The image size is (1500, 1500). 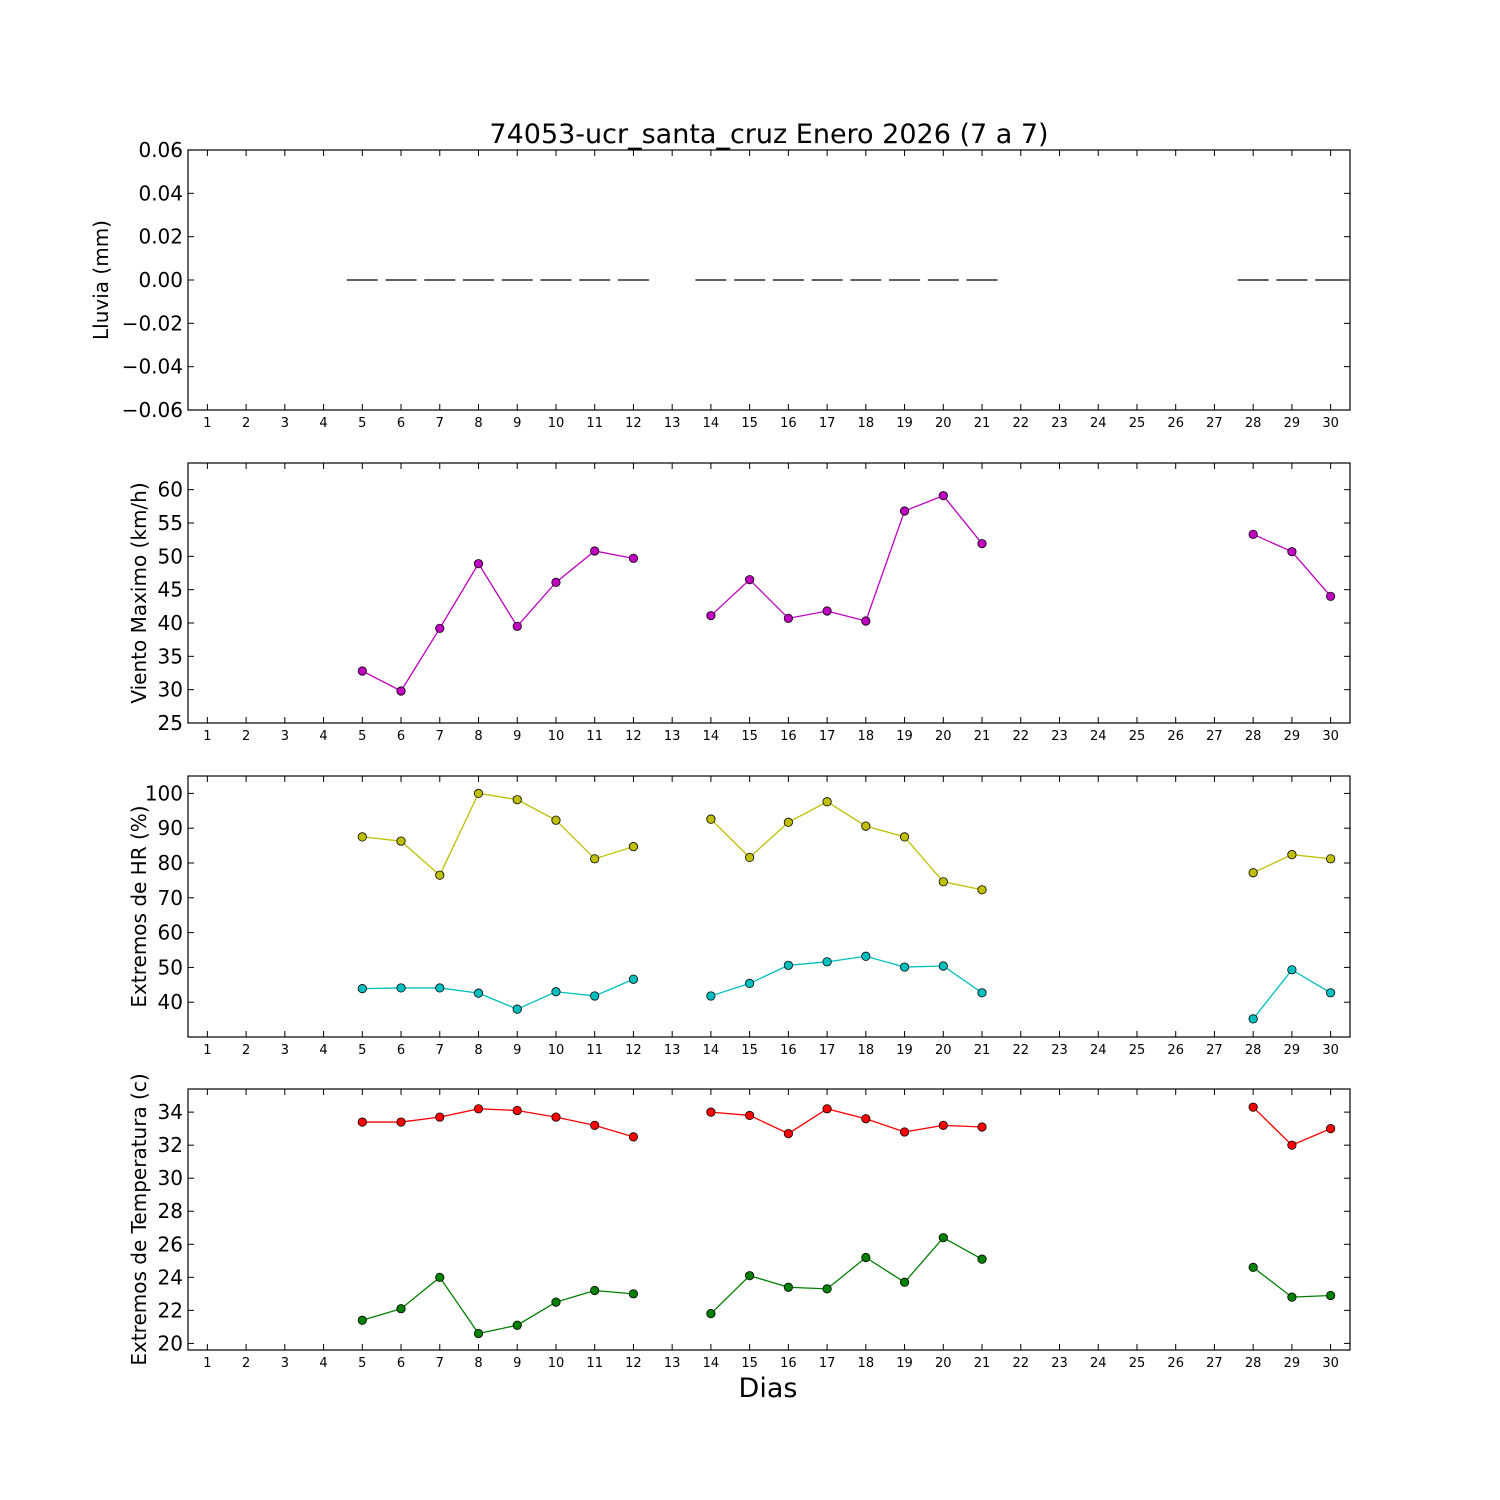 I want to click on y-tick-label: 20, so click(x=170, y=1343).